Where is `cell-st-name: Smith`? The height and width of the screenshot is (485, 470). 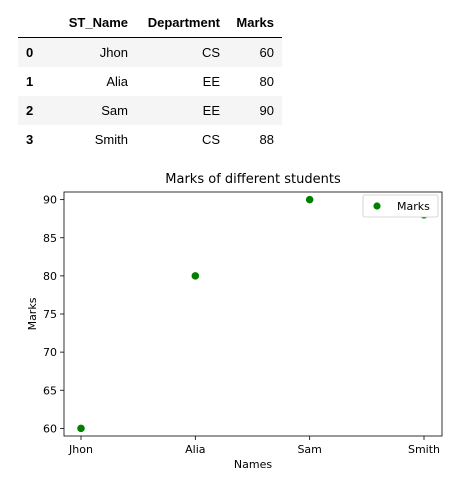
cell-st-name: Smith is located at coordinates (111, 139).